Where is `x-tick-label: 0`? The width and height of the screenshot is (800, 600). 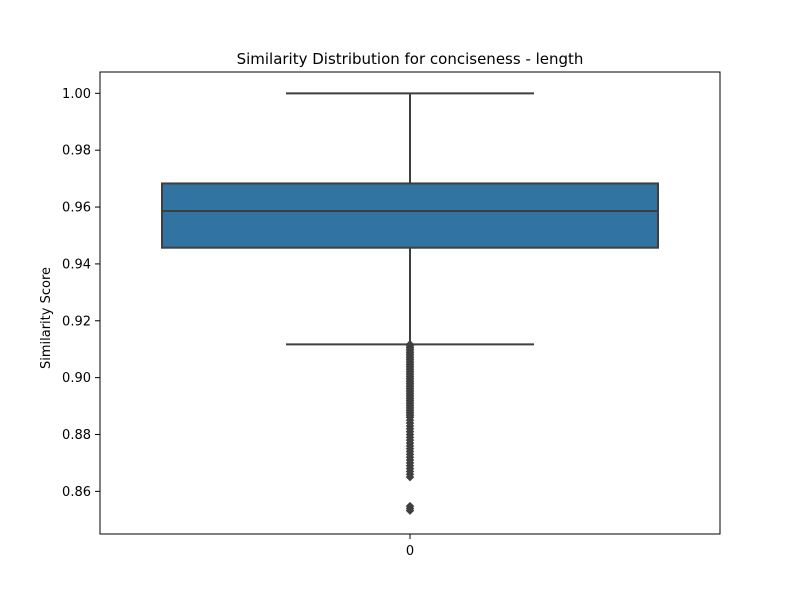 x-tick-label: 0 is located at coordinates (410, 551).